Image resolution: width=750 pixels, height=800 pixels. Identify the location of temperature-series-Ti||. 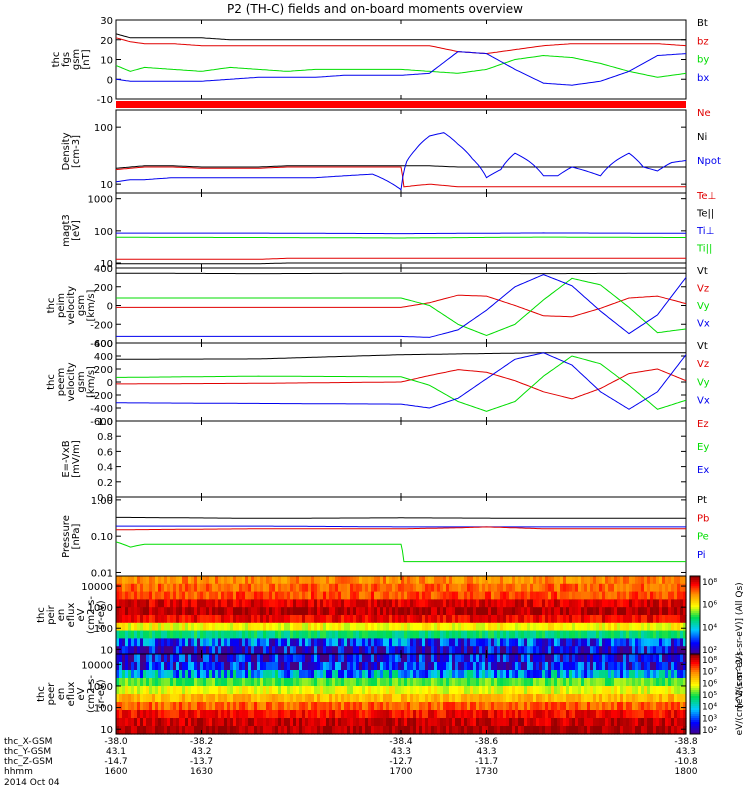
(401, 237).